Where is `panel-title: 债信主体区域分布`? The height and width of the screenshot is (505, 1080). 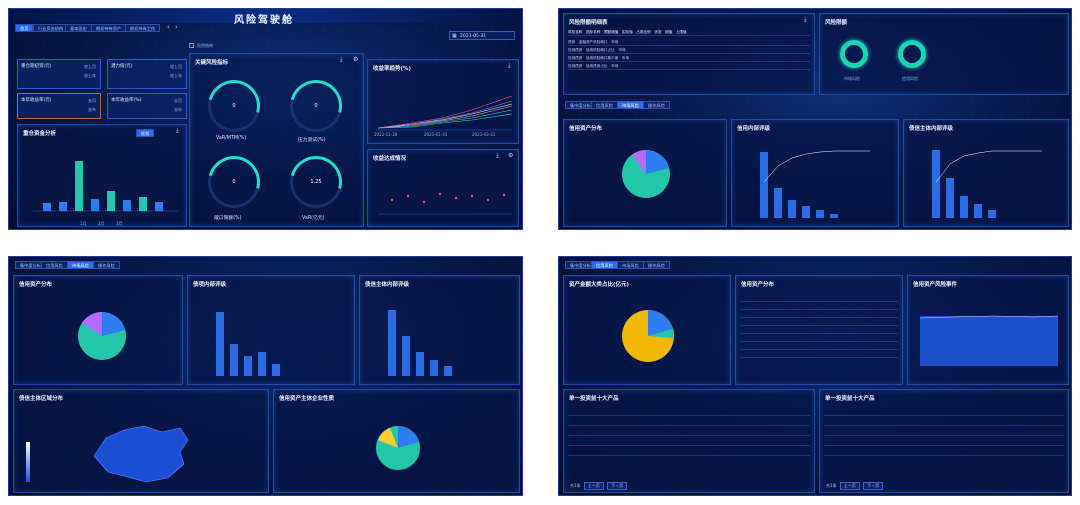 panel-title: 债信主体区域分布 is located at coordinates (41, 399).